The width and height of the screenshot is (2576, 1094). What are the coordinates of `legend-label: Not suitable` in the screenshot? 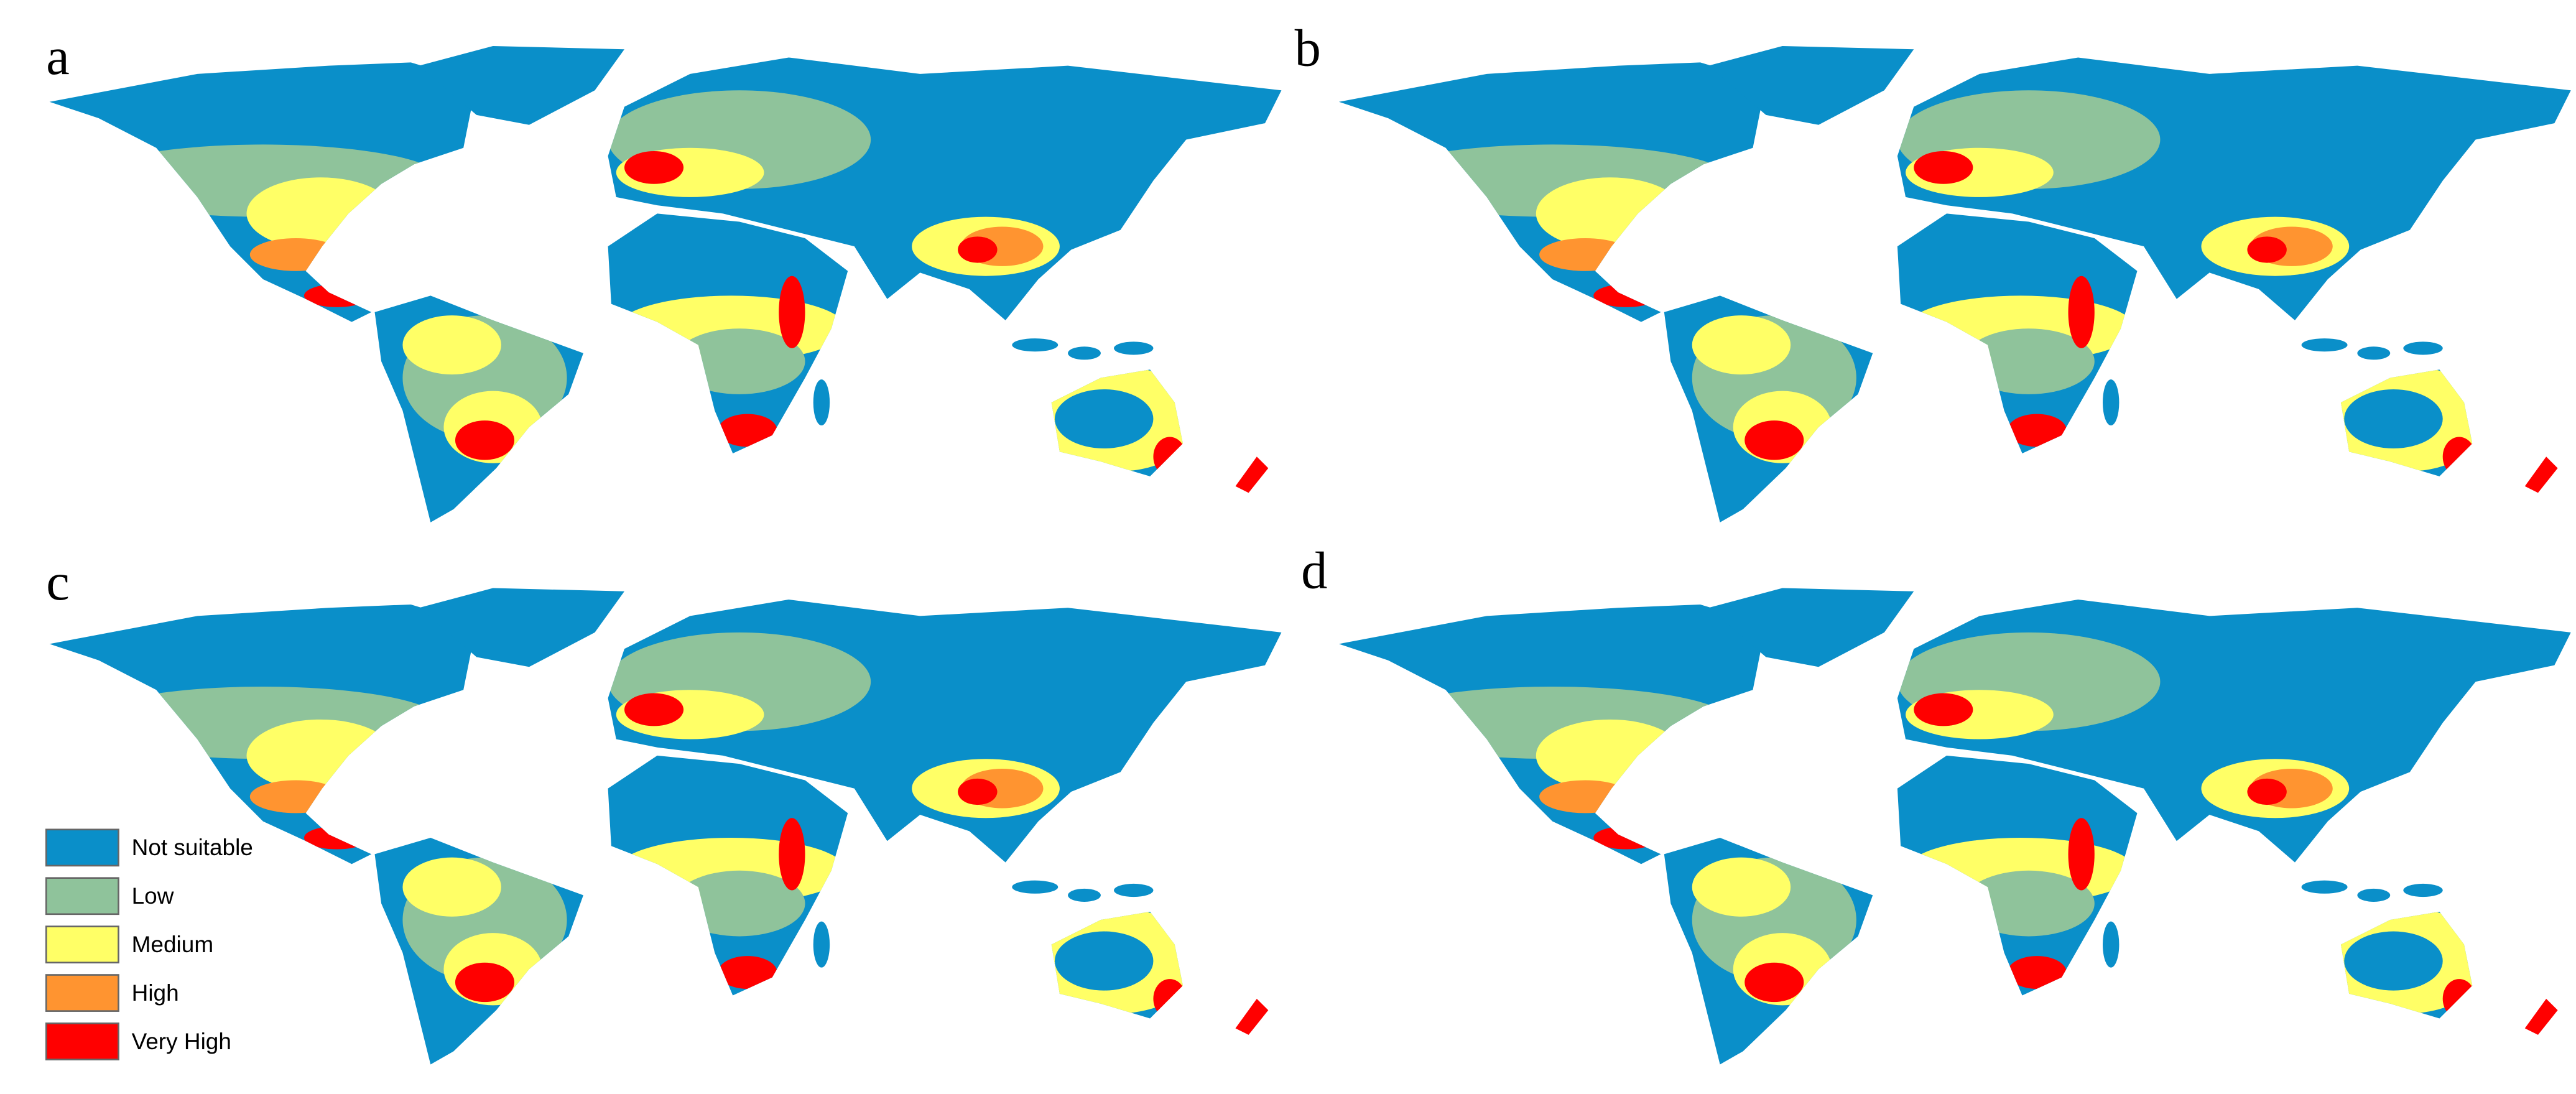 It's located at (192, 848).